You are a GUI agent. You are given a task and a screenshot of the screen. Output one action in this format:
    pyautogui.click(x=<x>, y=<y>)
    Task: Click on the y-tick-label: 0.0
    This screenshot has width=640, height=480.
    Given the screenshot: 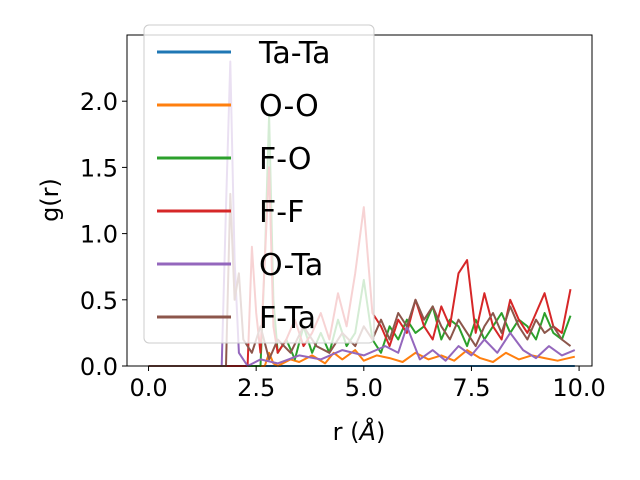 What is the action you would take?
    pyautogui.click(x=99, y=367)
    